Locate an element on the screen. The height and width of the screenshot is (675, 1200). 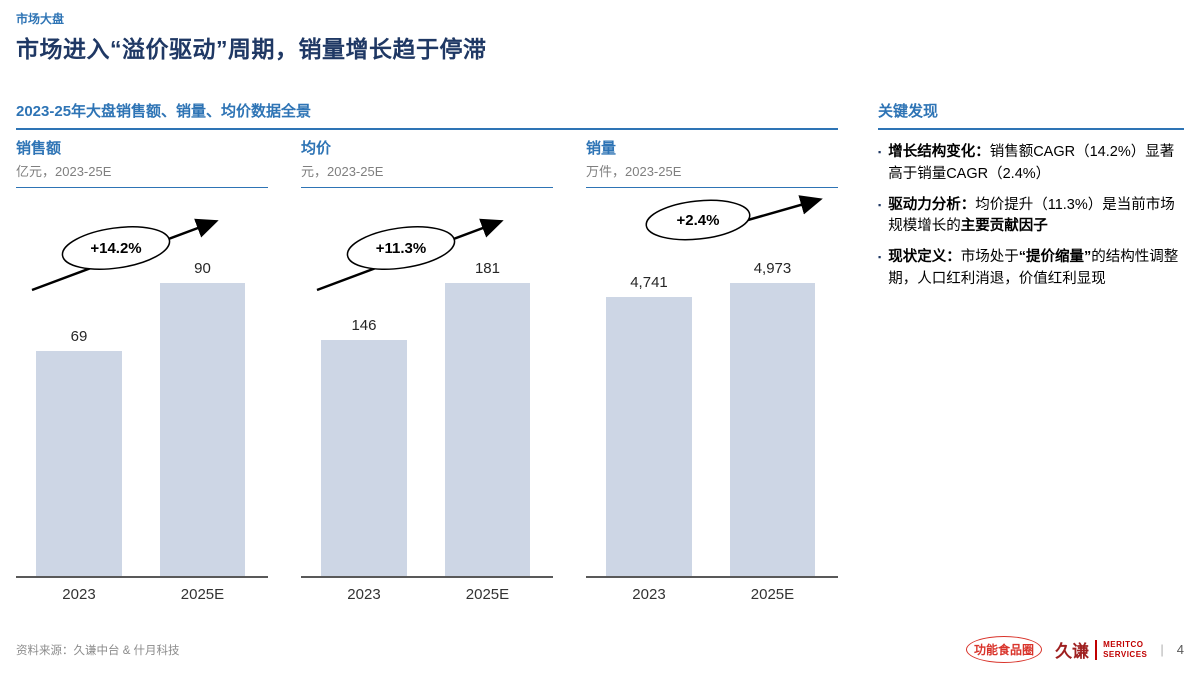
chart-title: 销量 is located at coordinates (601, 148).